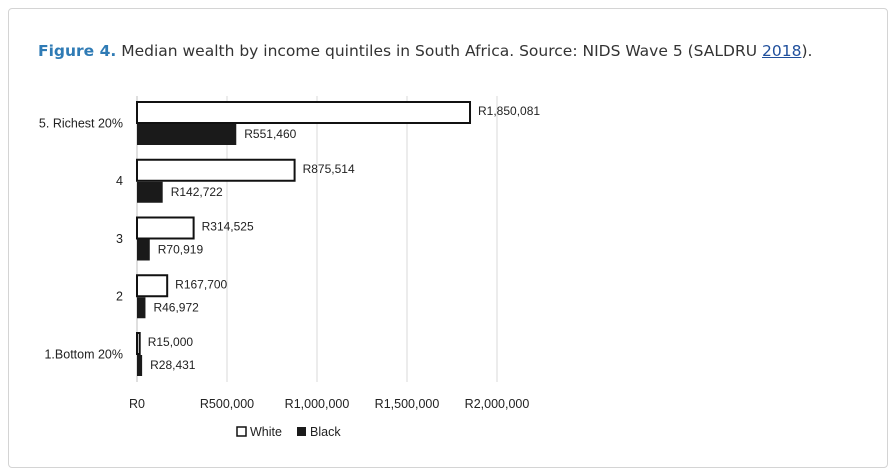 Image resolution: width=892 pixels, height=468 pixels. I want to click on data-label-white: R875,514, so click(329, 169).